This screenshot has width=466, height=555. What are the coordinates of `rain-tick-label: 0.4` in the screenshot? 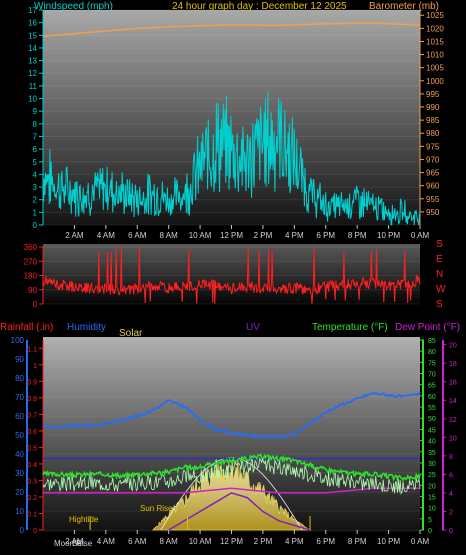 It's located at (32, 465).